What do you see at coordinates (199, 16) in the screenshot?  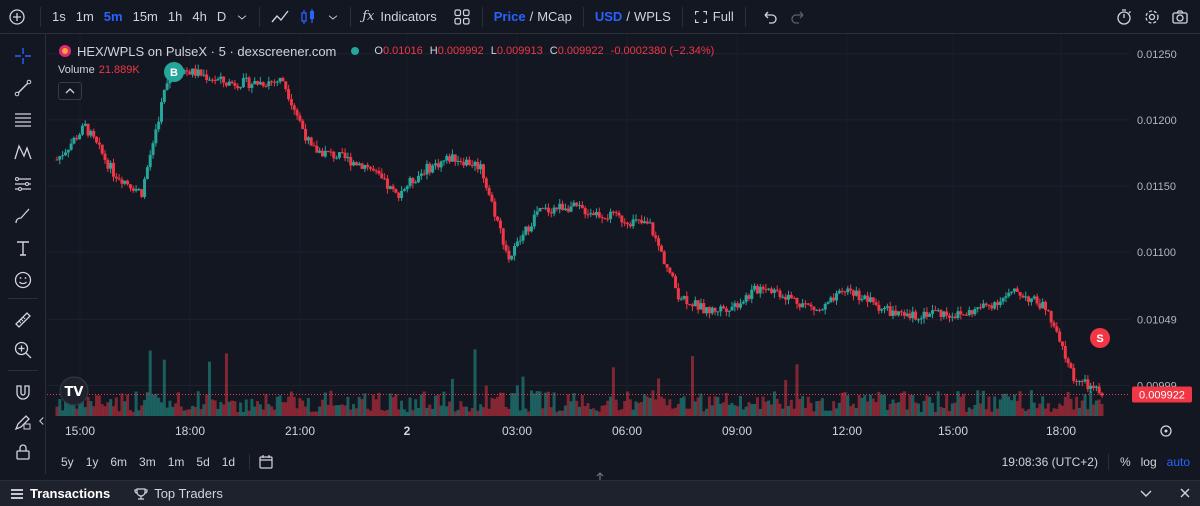 I see `interval-4h: 4h` at bounding box center [199, 16].